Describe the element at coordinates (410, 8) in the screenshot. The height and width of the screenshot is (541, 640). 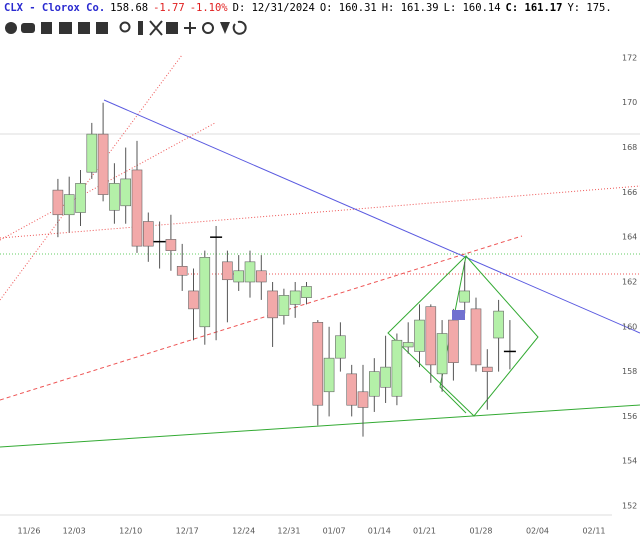
I see `high: H: 161.39` at that location.